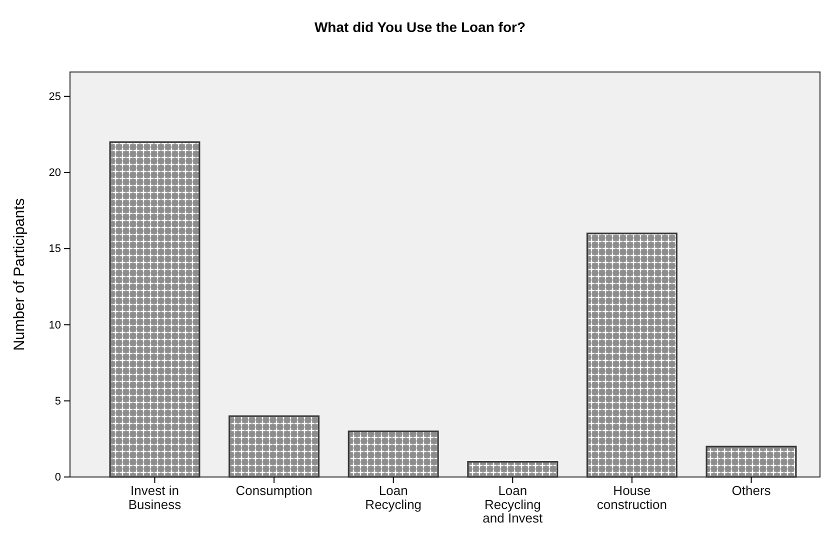 The height and width of the screenshot is (544, 823). What do you see at coordinates (54, 96) in the screenshot?
I see `y-tick-label: 25` at bounding box center [54, 96].